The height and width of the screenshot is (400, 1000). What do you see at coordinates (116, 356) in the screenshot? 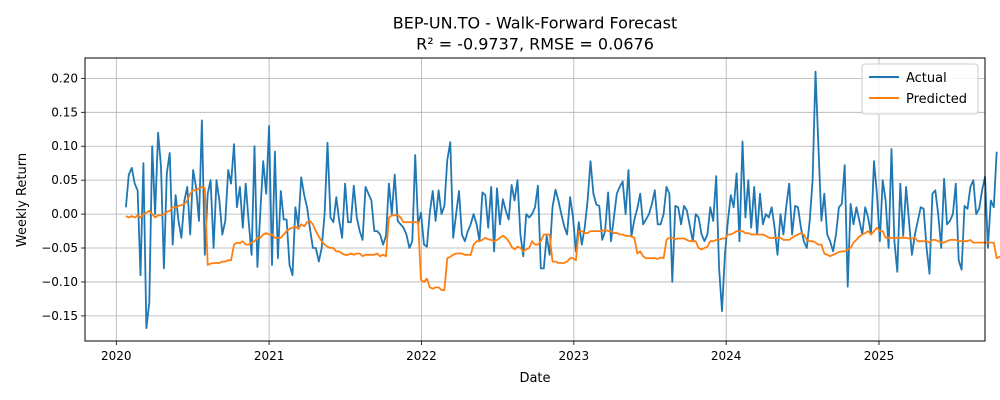
I see `x-tick-label: 2020` at bounding box center [116, 356].